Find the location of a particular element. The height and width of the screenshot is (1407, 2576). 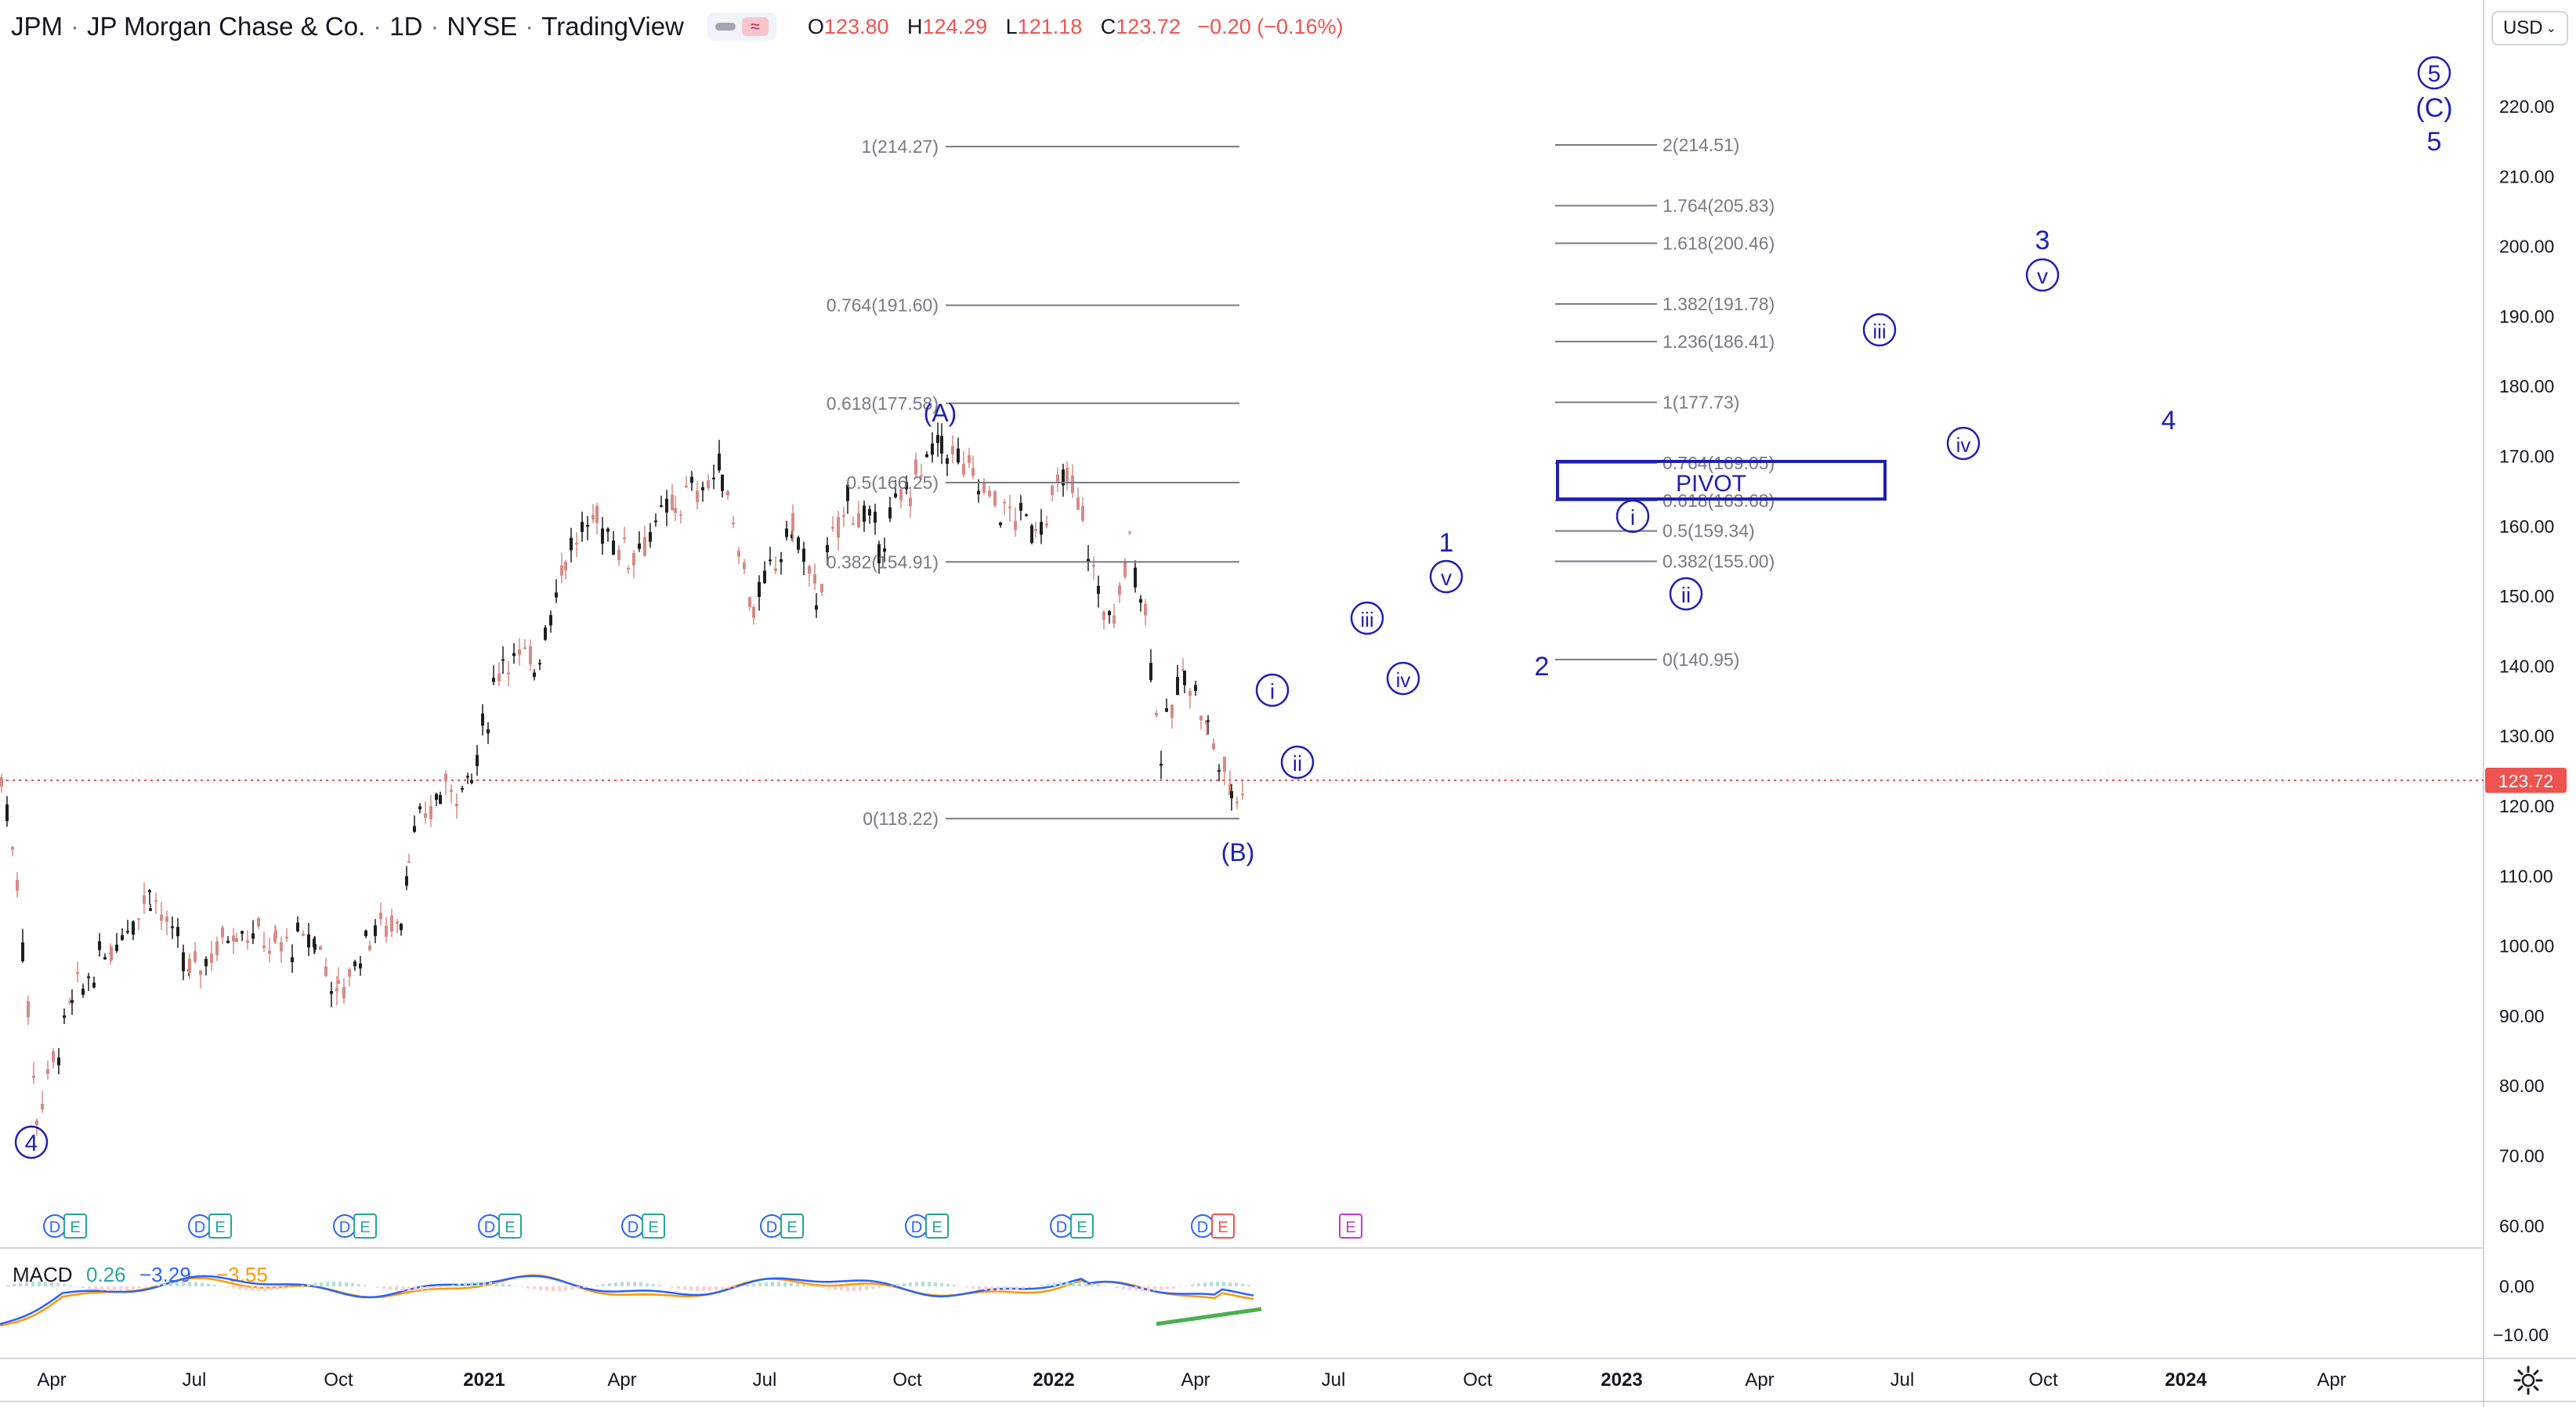

wave-5-circle-icon is located at coordinates (2434, 73).